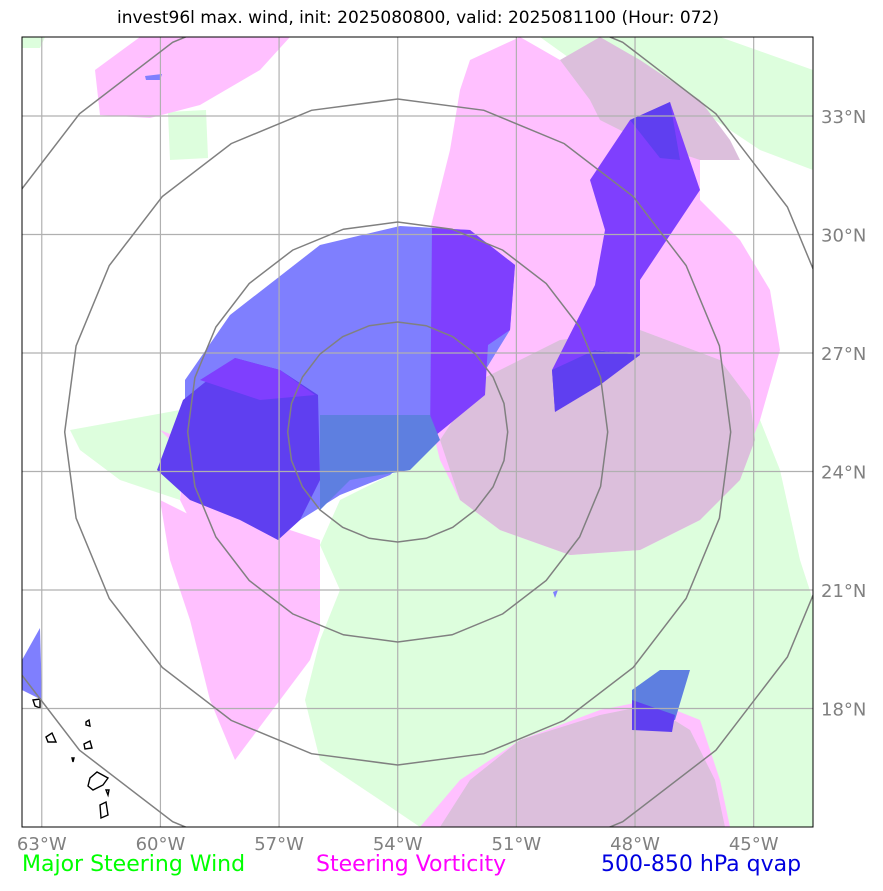 Image resolution: width=883 pixels, height=891 pixels. I want to click on latitude-tick-label: 18°N, so click(843, 710).